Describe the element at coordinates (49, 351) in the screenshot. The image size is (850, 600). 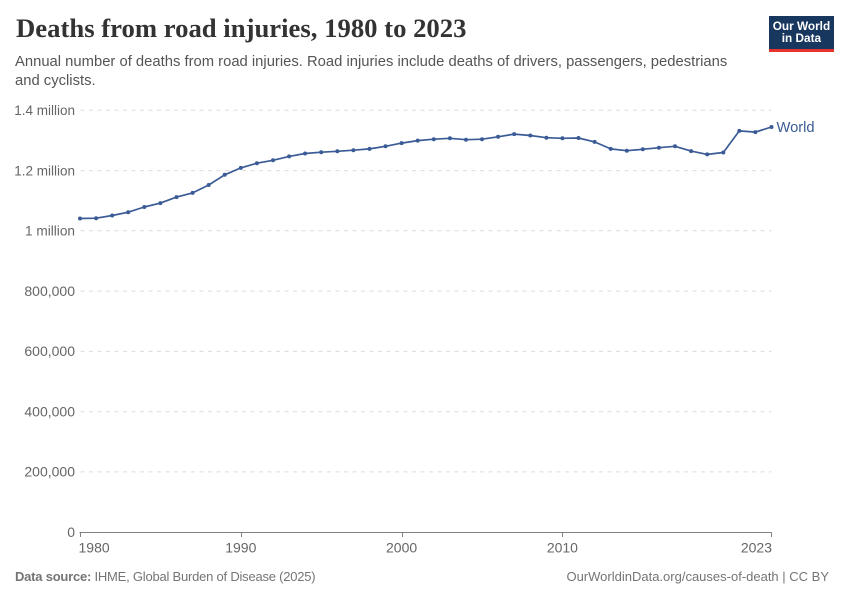
I see `svg-text: 600,000` at that location.